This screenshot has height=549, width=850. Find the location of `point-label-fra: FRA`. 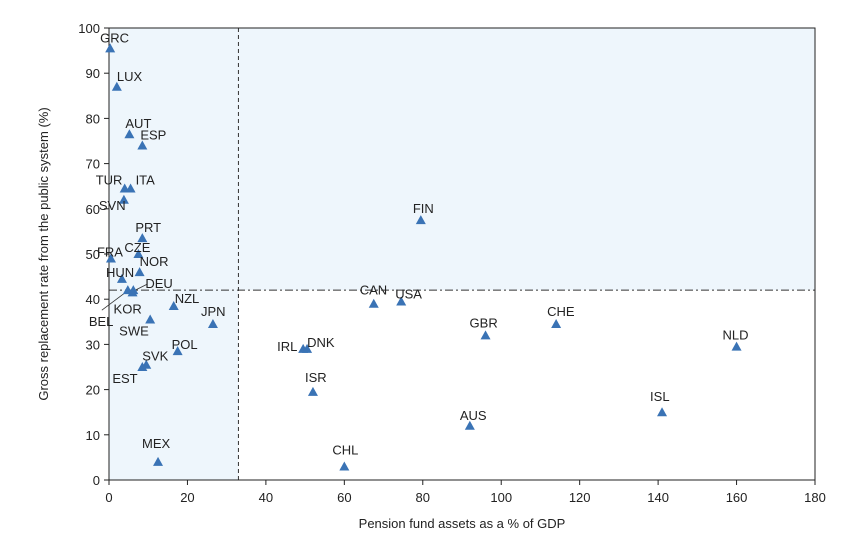

point-label-fra: FRA is located at coordinates (110, 252).